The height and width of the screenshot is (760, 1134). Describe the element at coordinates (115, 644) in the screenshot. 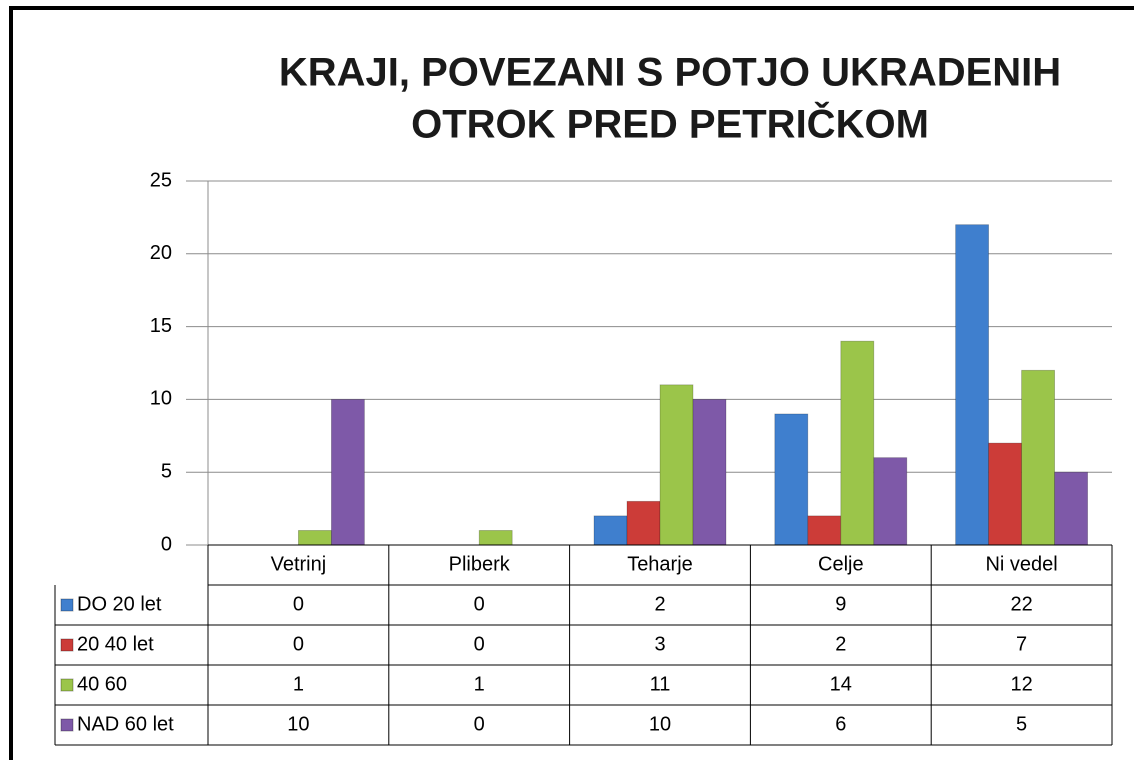

I see `legend-label: 20 40 let` at that location.